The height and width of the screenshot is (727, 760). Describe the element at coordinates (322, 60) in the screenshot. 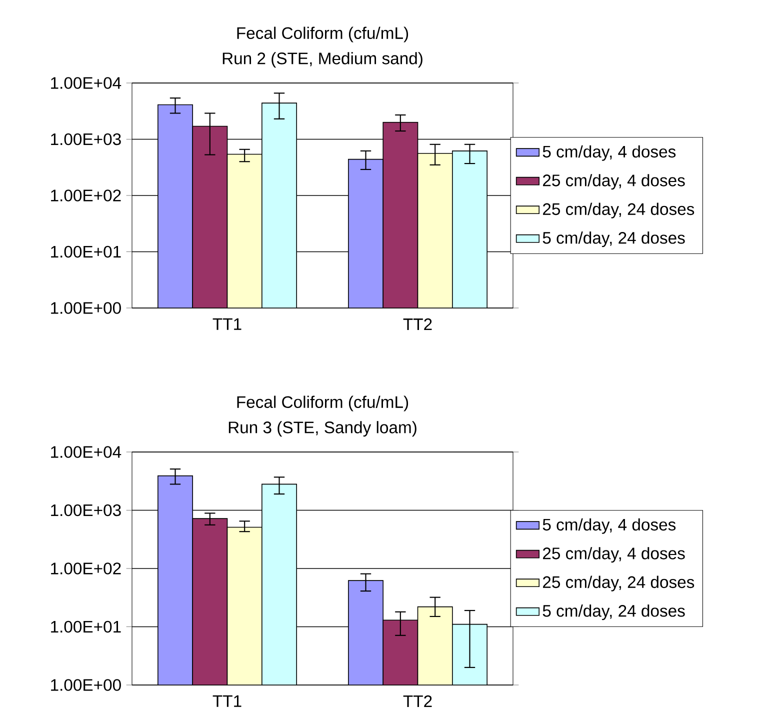

I see `chart-subtitle: Run 2 (STE, Medium sand)` at that location.